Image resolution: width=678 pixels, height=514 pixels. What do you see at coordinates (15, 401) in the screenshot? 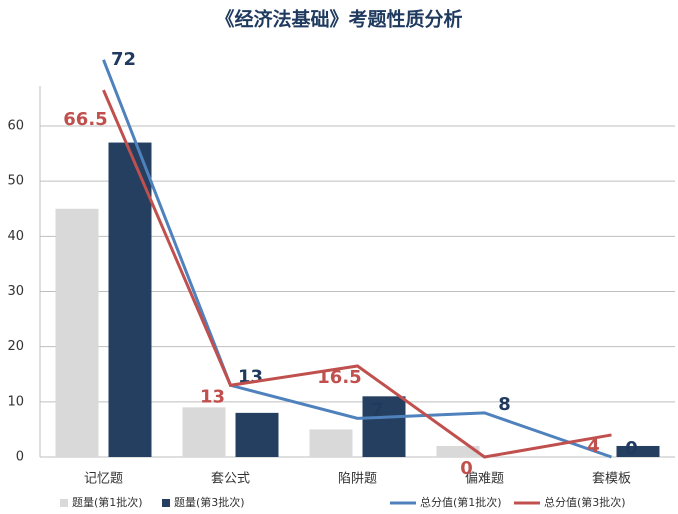
I see `y-tick-label: 10` at bounding box center [15, 401].